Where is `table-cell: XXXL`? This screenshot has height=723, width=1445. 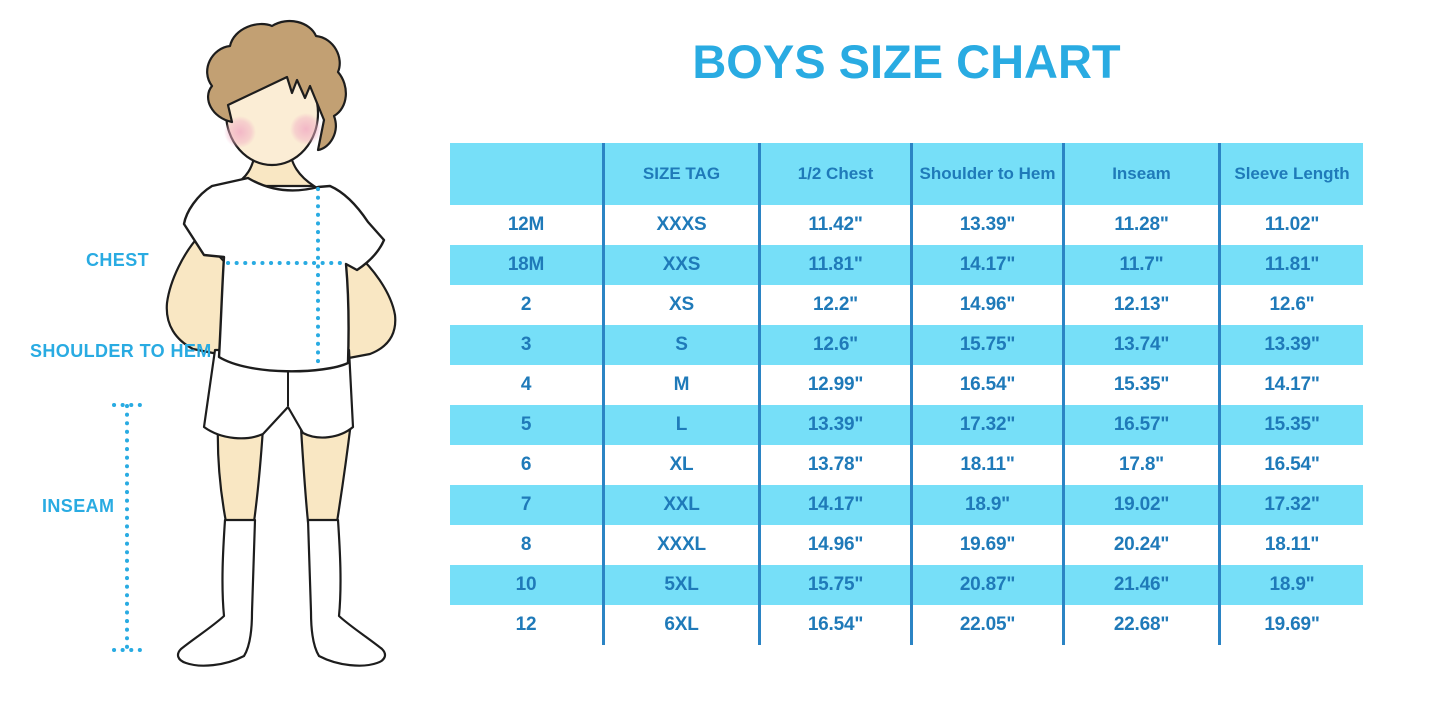 table-cell: XXXL is located at coordinates (680, 545).